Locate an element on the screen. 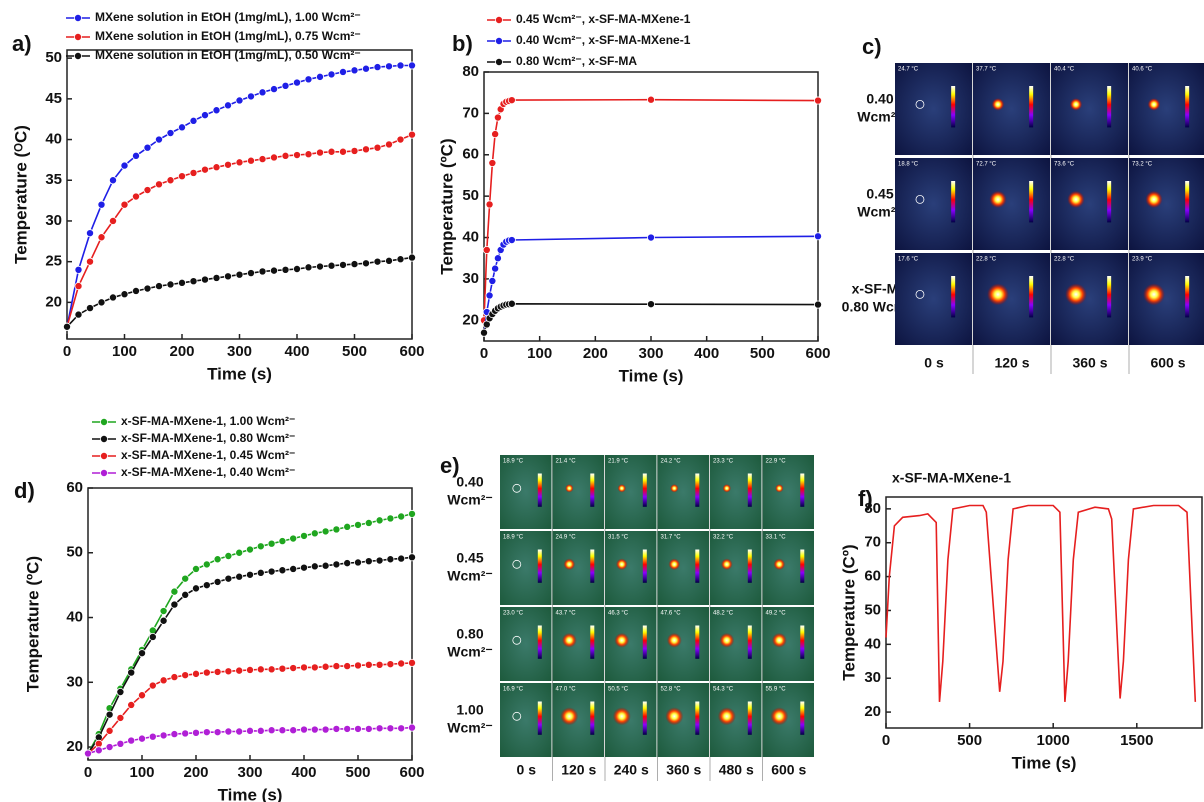 The width and height of the screenshot is (1204, 802). temperature-reading: 32.2 °C is located at coordinates (723, 538).